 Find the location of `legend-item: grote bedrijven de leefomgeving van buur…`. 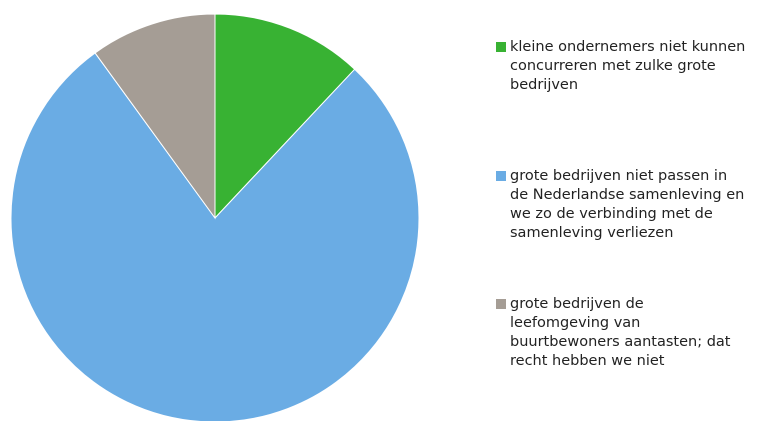

legend-item: grote bedrijven de leefomgeving van buur… is located at coordinates (621, 333).